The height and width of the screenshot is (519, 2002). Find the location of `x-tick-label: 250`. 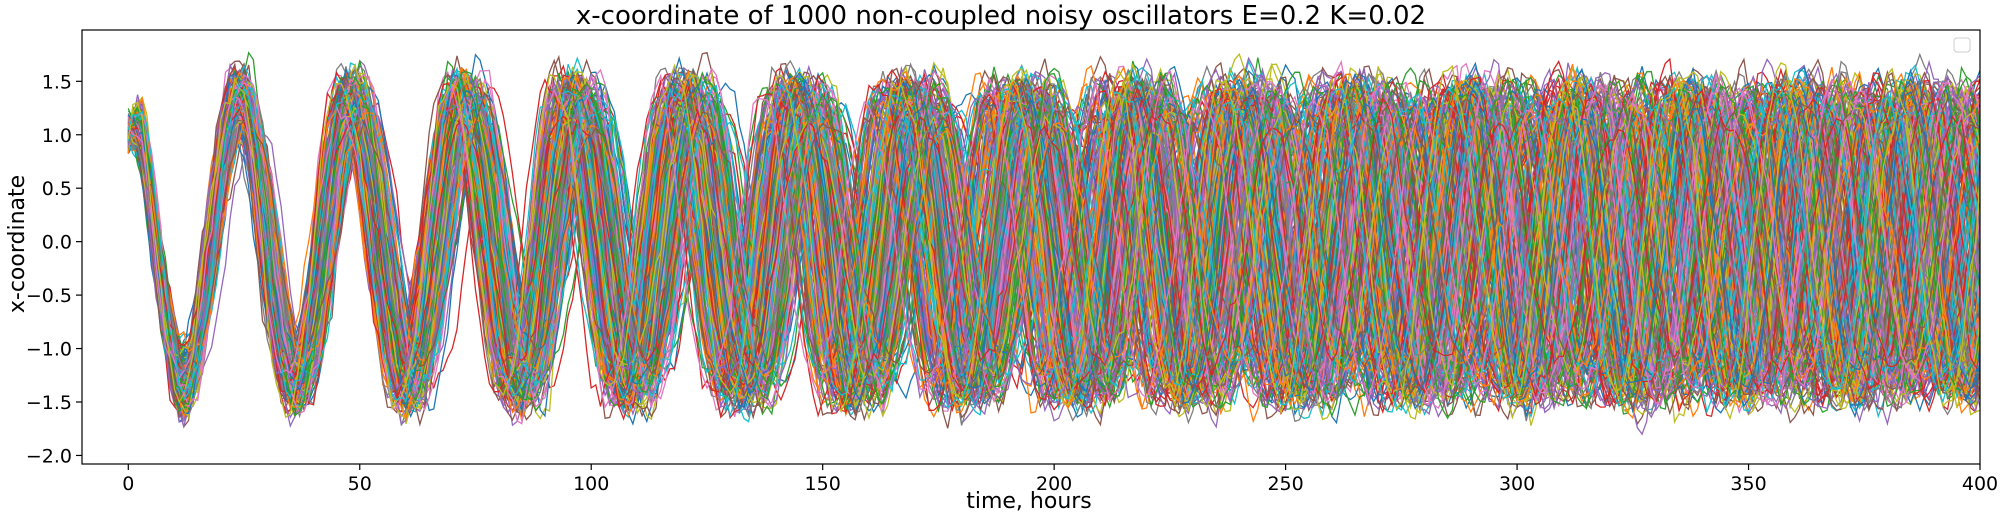

x-tick-label: 250 is located at coordinates (1285, 484).